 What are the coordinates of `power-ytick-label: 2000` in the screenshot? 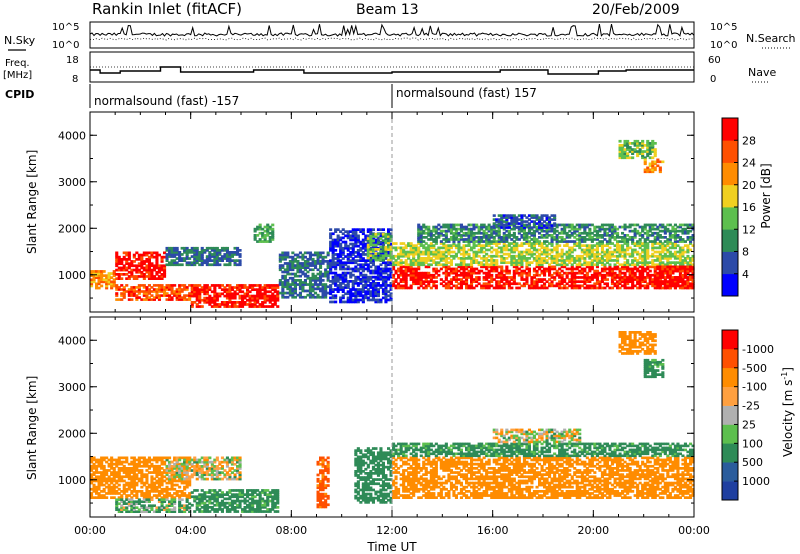 It's located at (72, 228).